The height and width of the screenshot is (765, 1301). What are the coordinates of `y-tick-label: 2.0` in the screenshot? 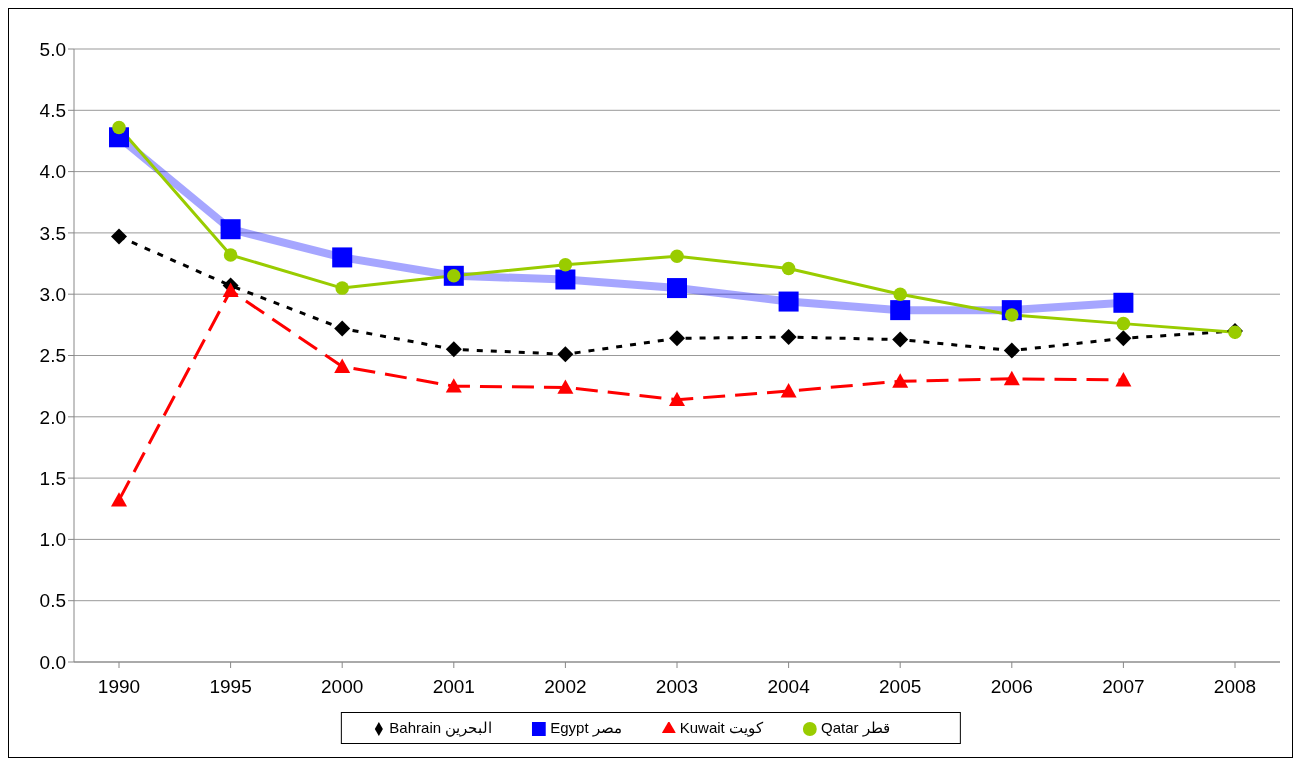 It's located at (52, 417).